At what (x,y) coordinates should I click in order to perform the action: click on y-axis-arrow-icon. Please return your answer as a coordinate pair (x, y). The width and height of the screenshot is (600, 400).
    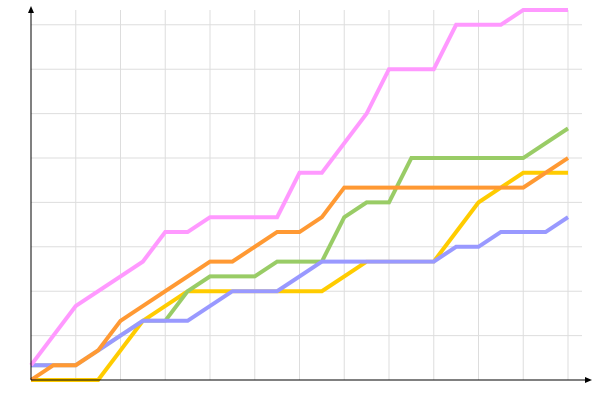
    Looking at the image, I should click on (31, 9).